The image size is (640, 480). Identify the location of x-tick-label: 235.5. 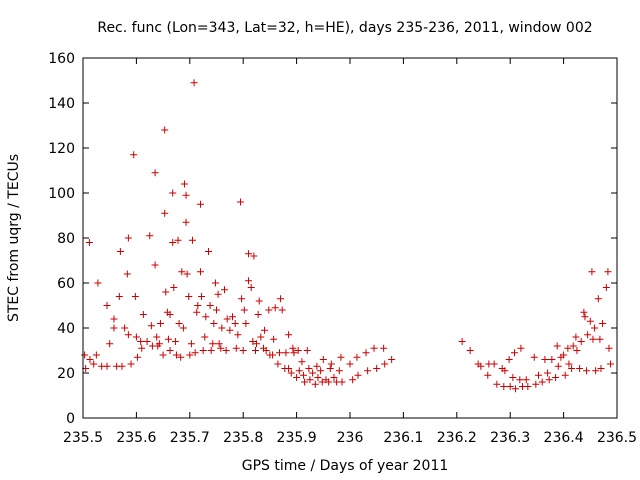
(83, 438).